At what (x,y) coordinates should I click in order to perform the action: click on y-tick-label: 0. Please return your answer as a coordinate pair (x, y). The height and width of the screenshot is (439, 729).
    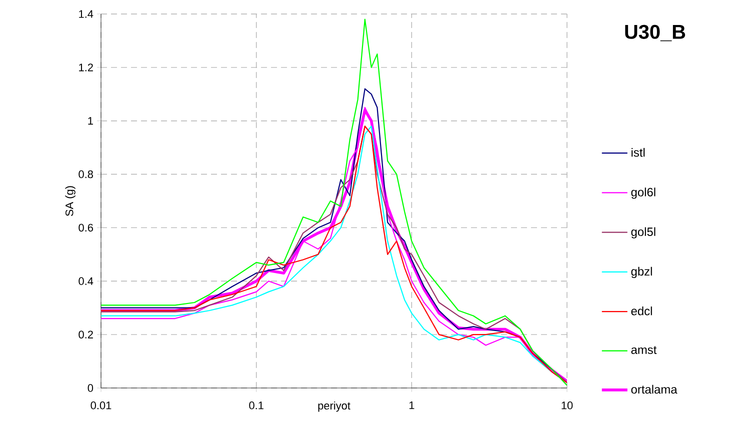
    Looking at the image, I should click on (91, 388).